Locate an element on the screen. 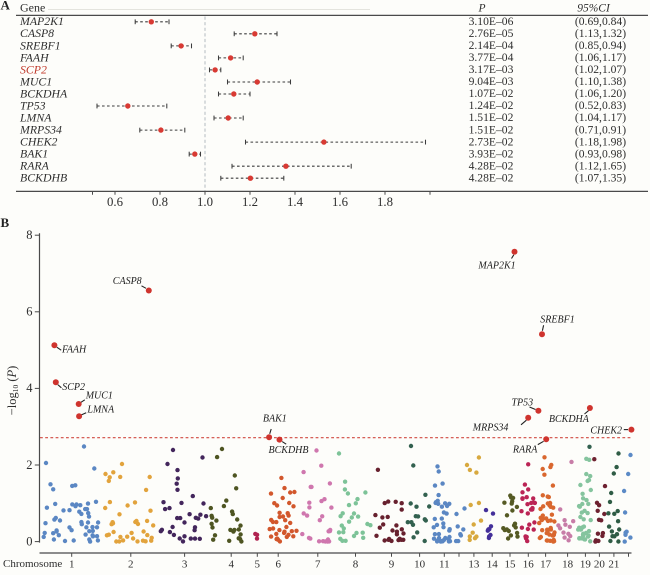 The height and width of the screenshot is (575, 650). svg-text: 1 is located at coordinates (72, 565).